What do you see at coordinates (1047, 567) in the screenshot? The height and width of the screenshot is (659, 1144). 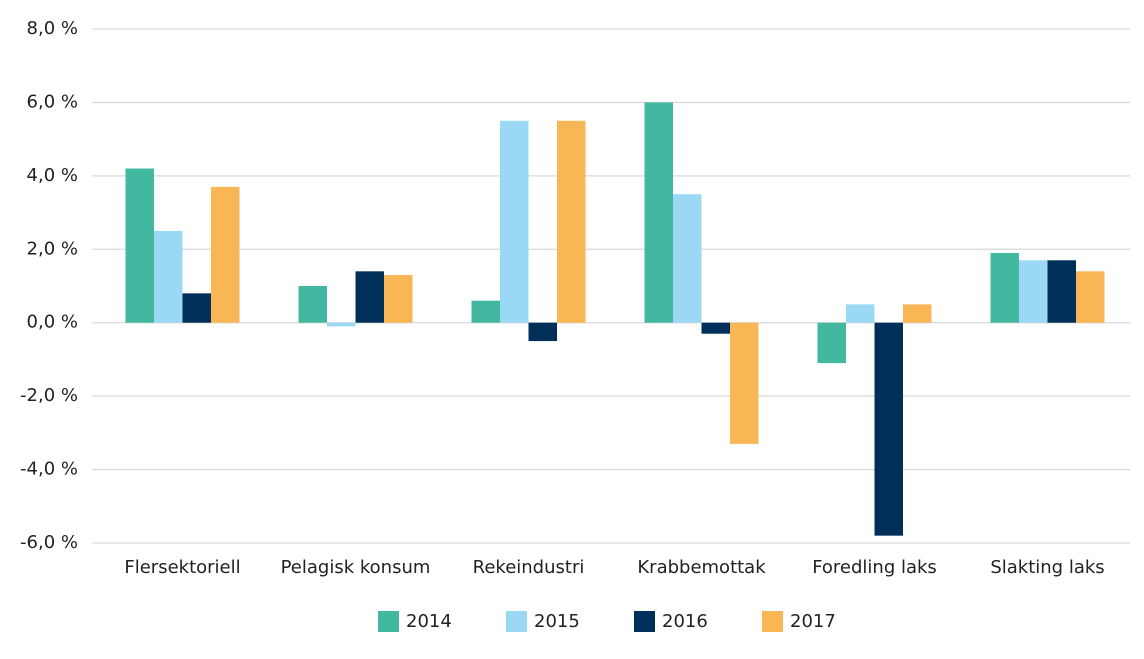 I see `x-tick-label: Slakting laks` at bounding box center [1047, 567].